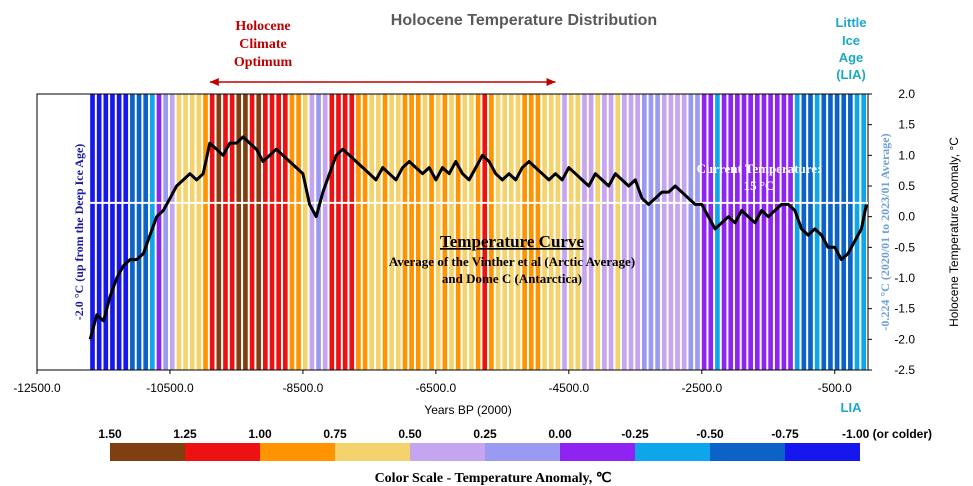 Image resolution: width=973 pixels, height=486 pixels. I want to click on y-tick-label: -2.0, so click(904, 339).